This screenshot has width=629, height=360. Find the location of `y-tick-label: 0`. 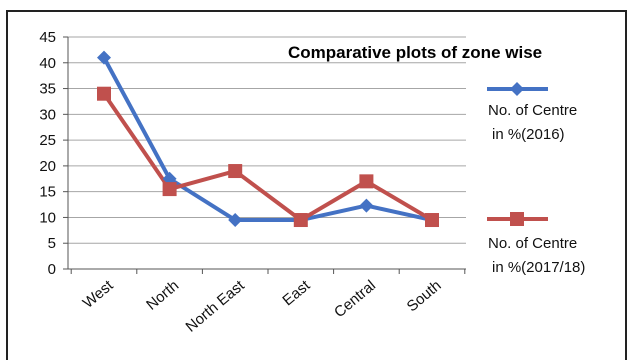

y-tick-label: 0 is located at coordinates (52, 269).